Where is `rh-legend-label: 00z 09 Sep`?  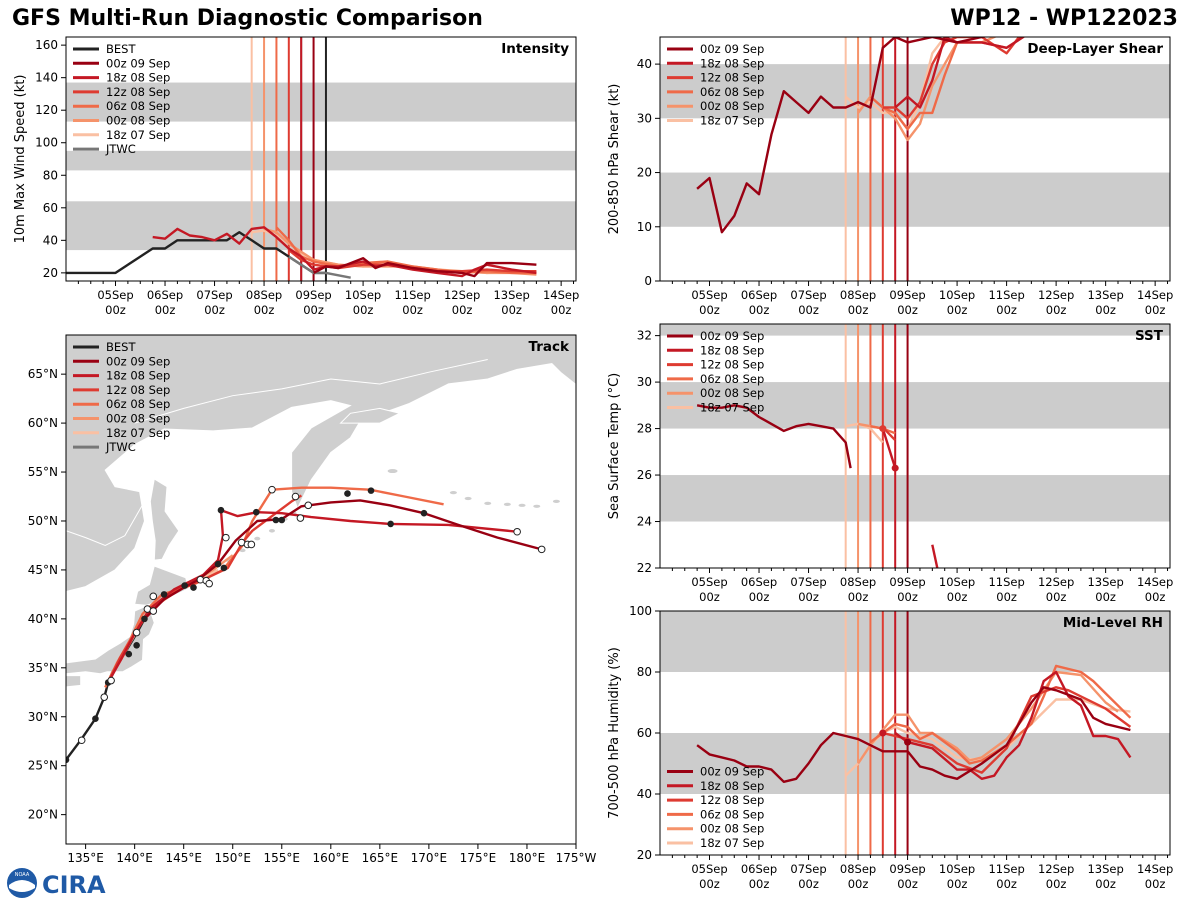 rh-legend-label: 00z 09 Sep is located at coordinates (732, 772).